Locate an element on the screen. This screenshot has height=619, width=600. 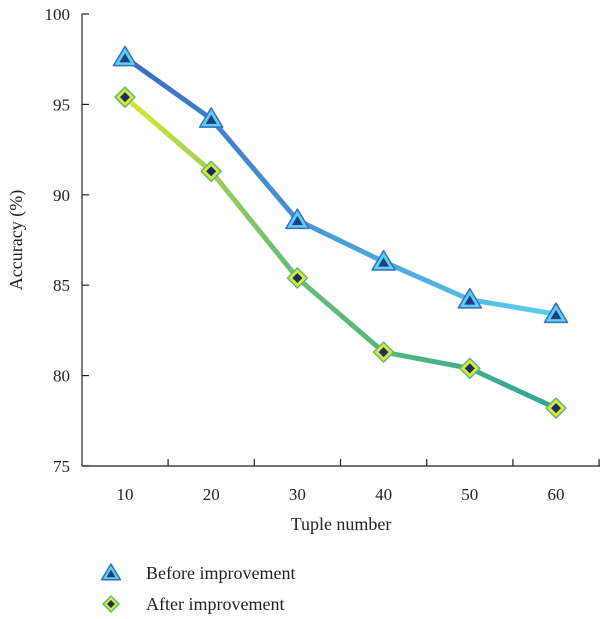
x-tick-label: 30 is located at coordinates (297, 494).